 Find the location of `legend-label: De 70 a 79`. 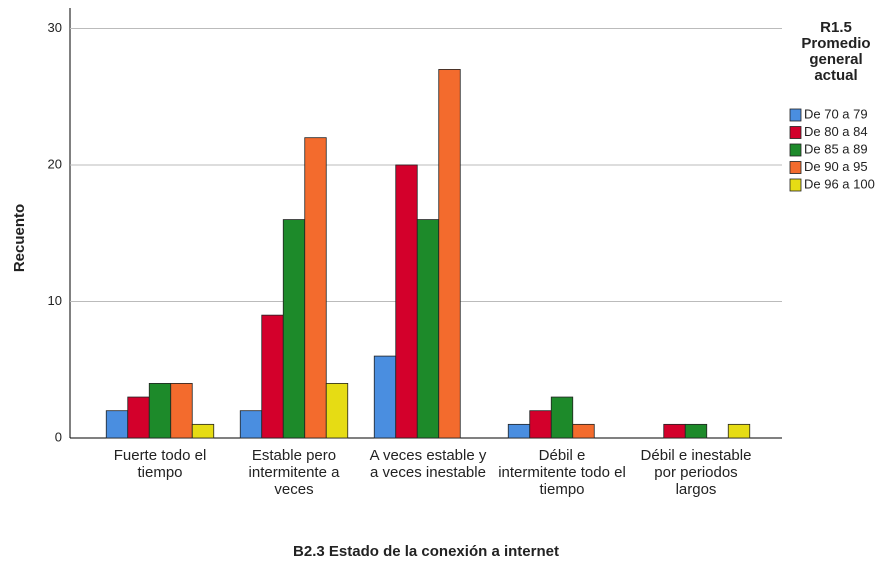

legend-label: De 70 a 79 is located at coordinates (836, 113).